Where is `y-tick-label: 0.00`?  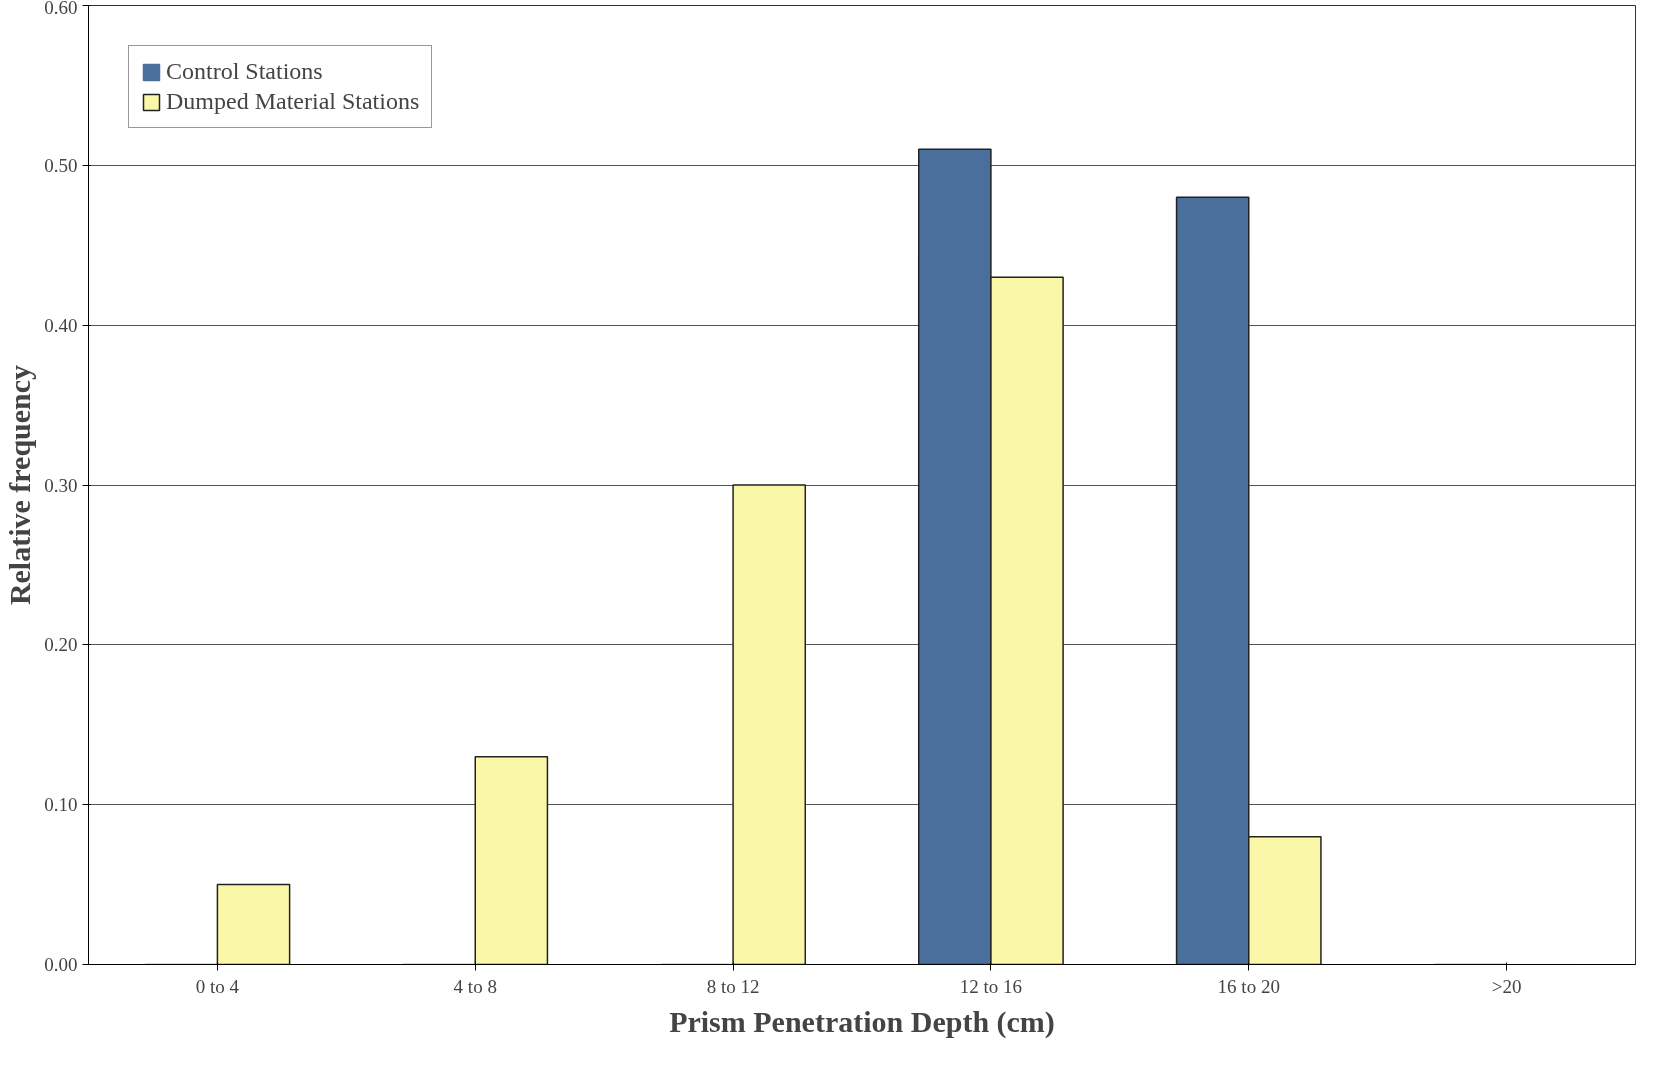 y-tick-label: 0.00 is located at coordinates (61, 964).